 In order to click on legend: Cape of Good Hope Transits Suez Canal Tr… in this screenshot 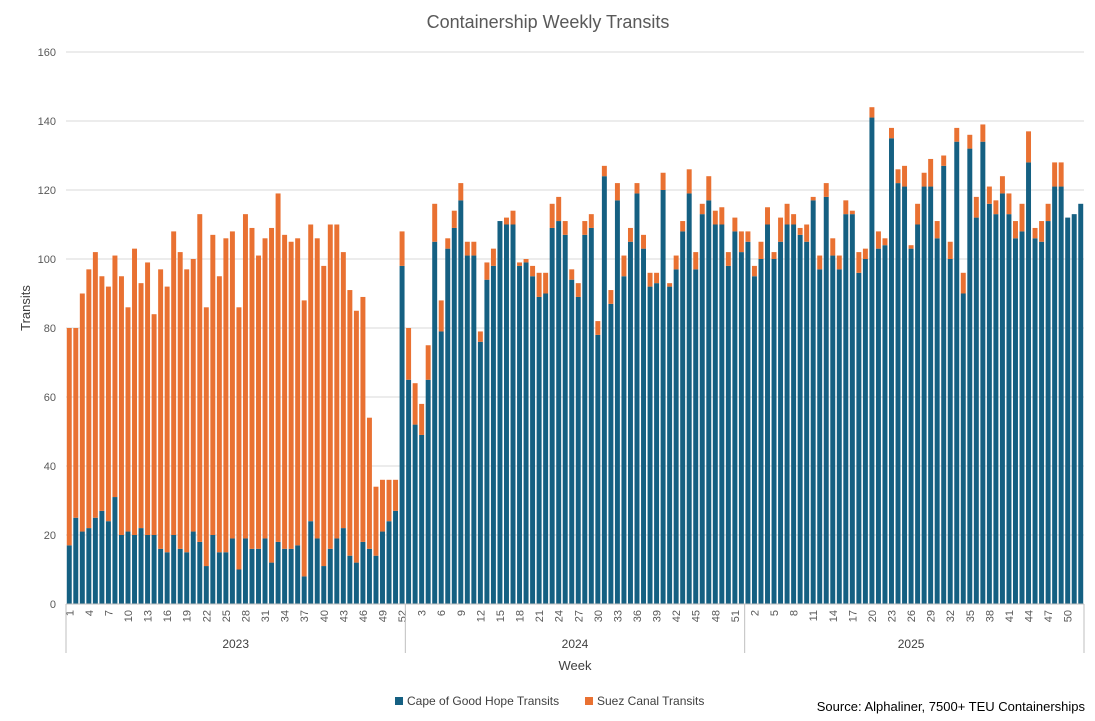, I will do `click(549, 701)`.